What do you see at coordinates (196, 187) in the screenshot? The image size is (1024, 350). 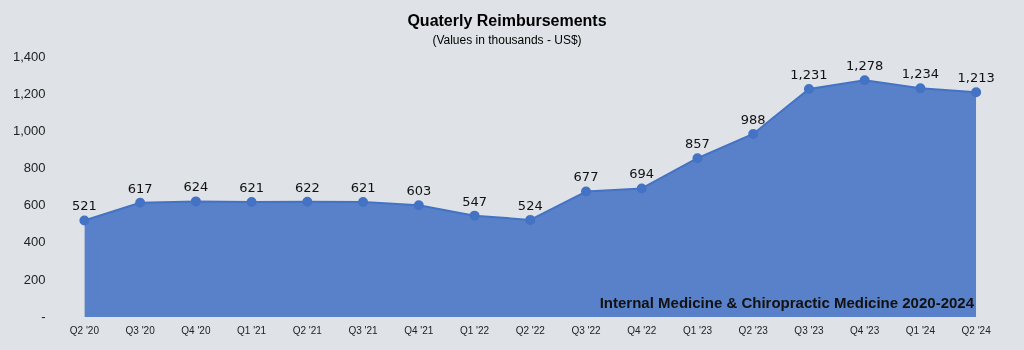 I see `data-label: 624` at bounding box center [196, 187].